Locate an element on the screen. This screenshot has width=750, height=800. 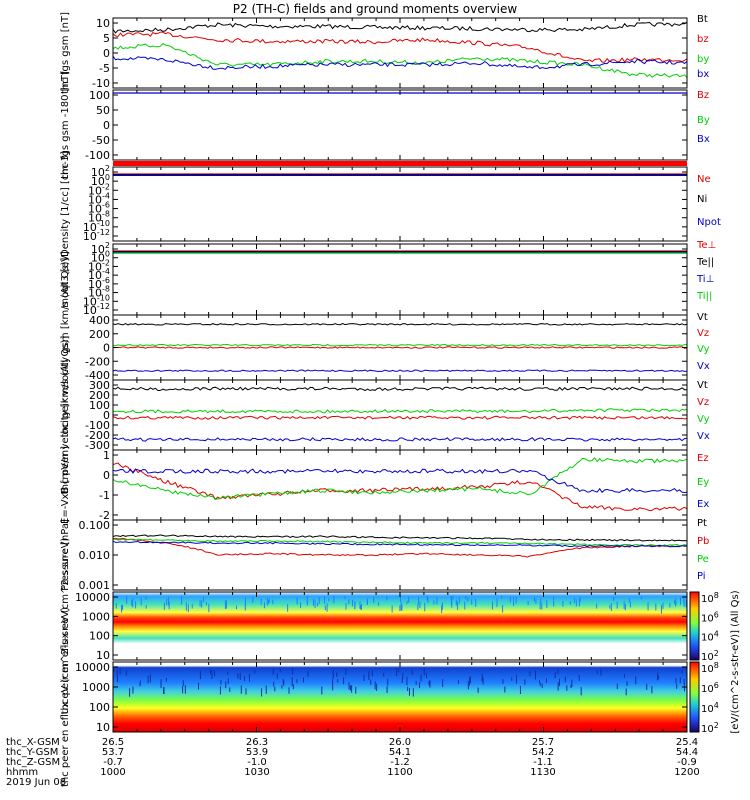
ephem-value: 53.9 is located at coordinates (257, 752).